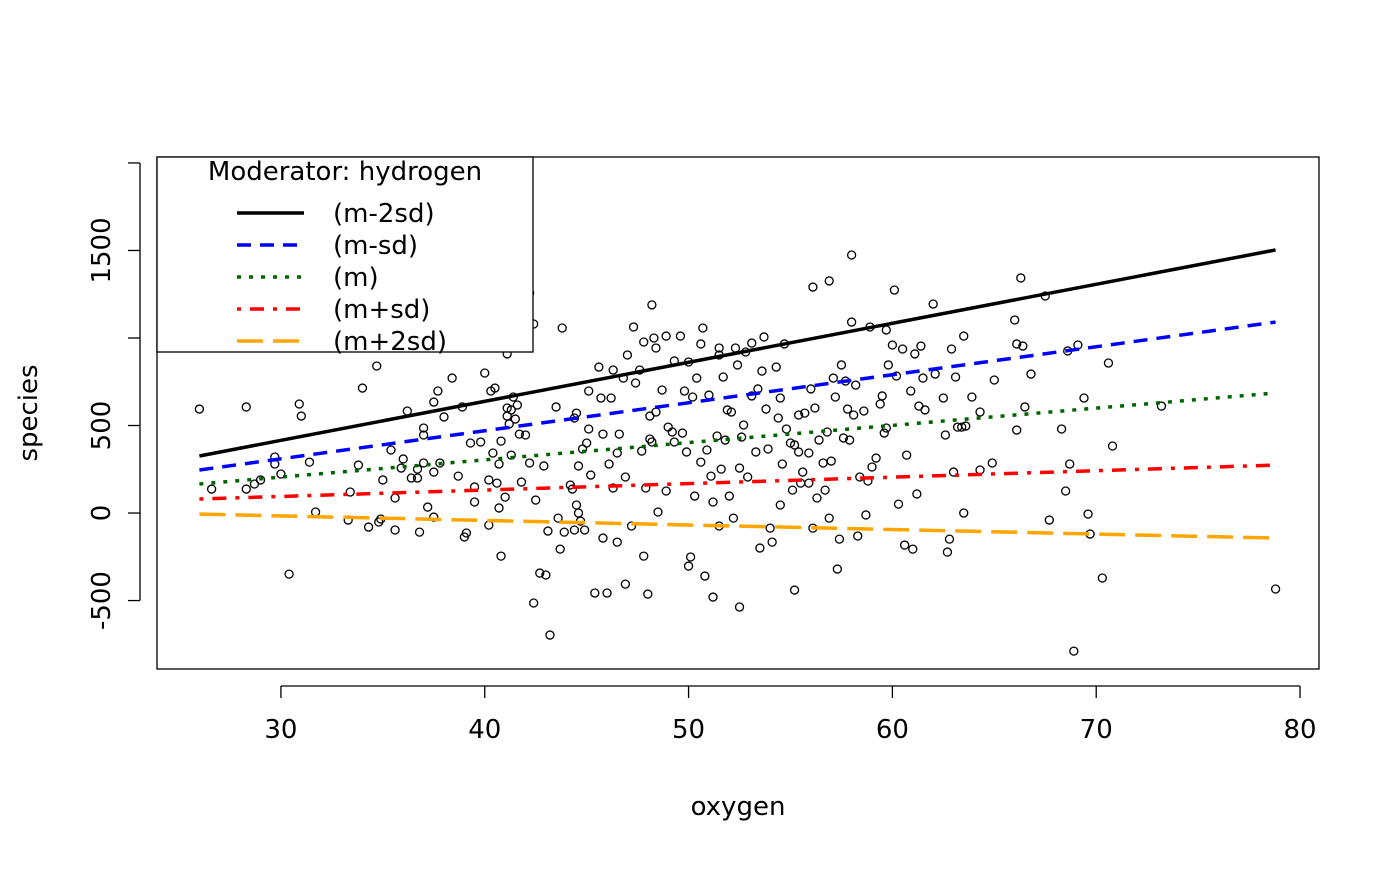  Describe the element at coordinates (280, 730) in the screenshot. I see `x-tick-label: 30` at that location.